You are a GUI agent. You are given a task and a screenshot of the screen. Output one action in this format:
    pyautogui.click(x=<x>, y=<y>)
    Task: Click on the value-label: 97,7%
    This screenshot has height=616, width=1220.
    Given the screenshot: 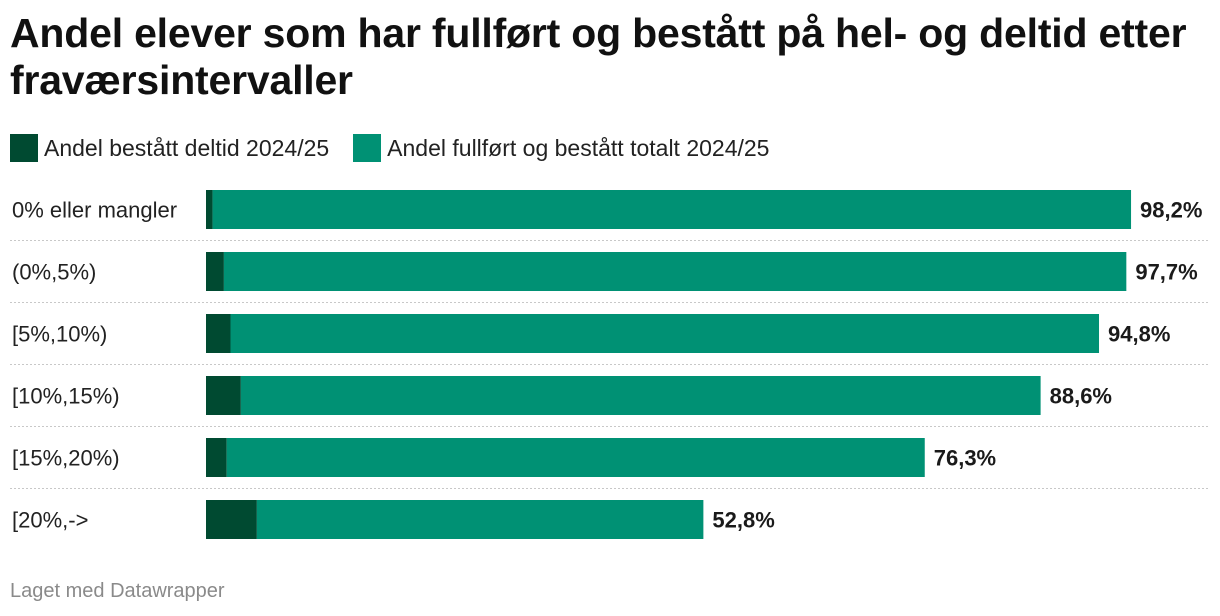 What is the action you would take?
    pyautogui.click(x=1166, y=272)
    